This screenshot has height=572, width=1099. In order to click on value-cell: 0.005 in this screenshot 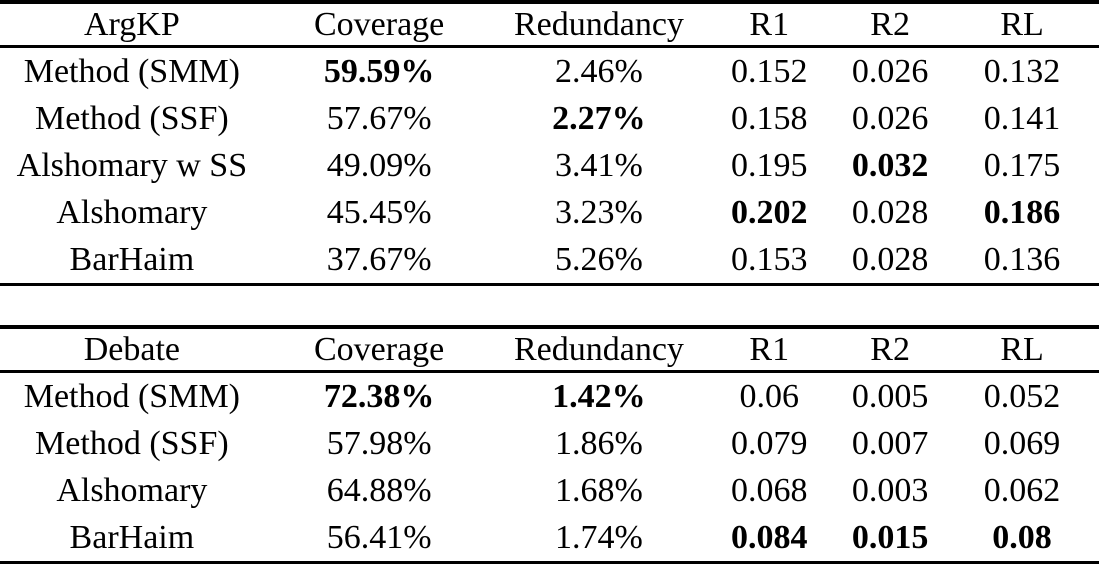, I will do `click(890, 396)`.